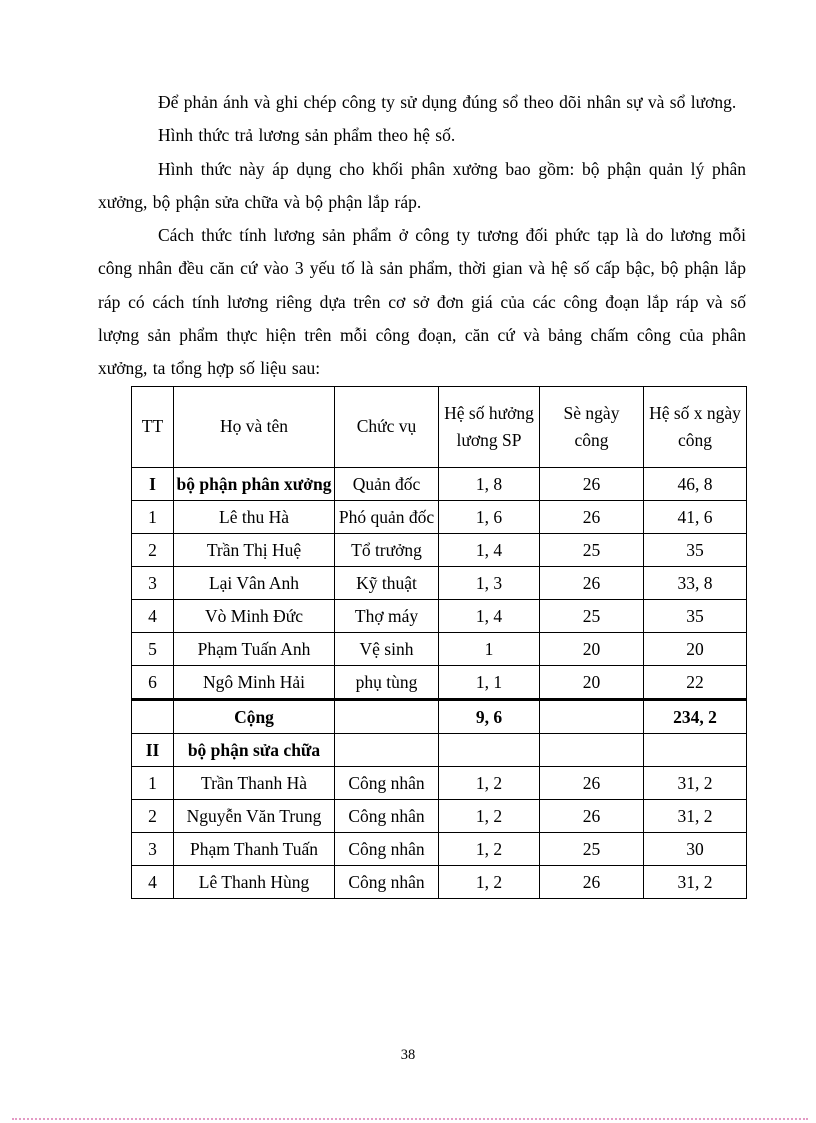 The width and height of the screenshot is (816, 1123). I want to click on cell-coef: 1, 3, so click(489, 582).